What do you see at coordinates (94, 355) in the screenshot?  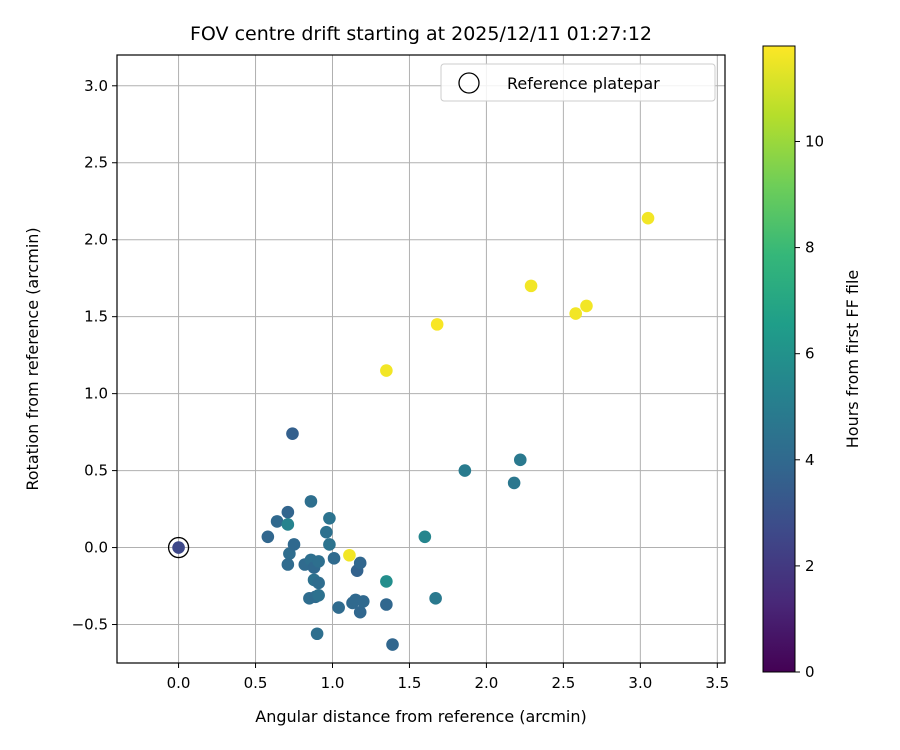 I see `y-axis-ticks: −0.5 0.0 0.5 1.0 1.5 2.0 2.5 3.0` at bounding box center [94, 355].